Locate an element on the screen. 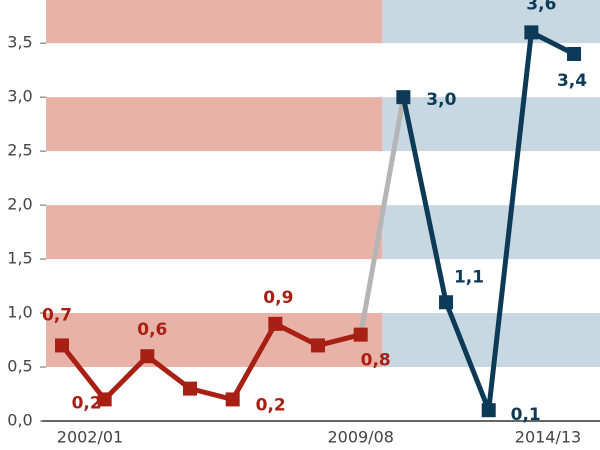  line is located at coordinates (211, 361).